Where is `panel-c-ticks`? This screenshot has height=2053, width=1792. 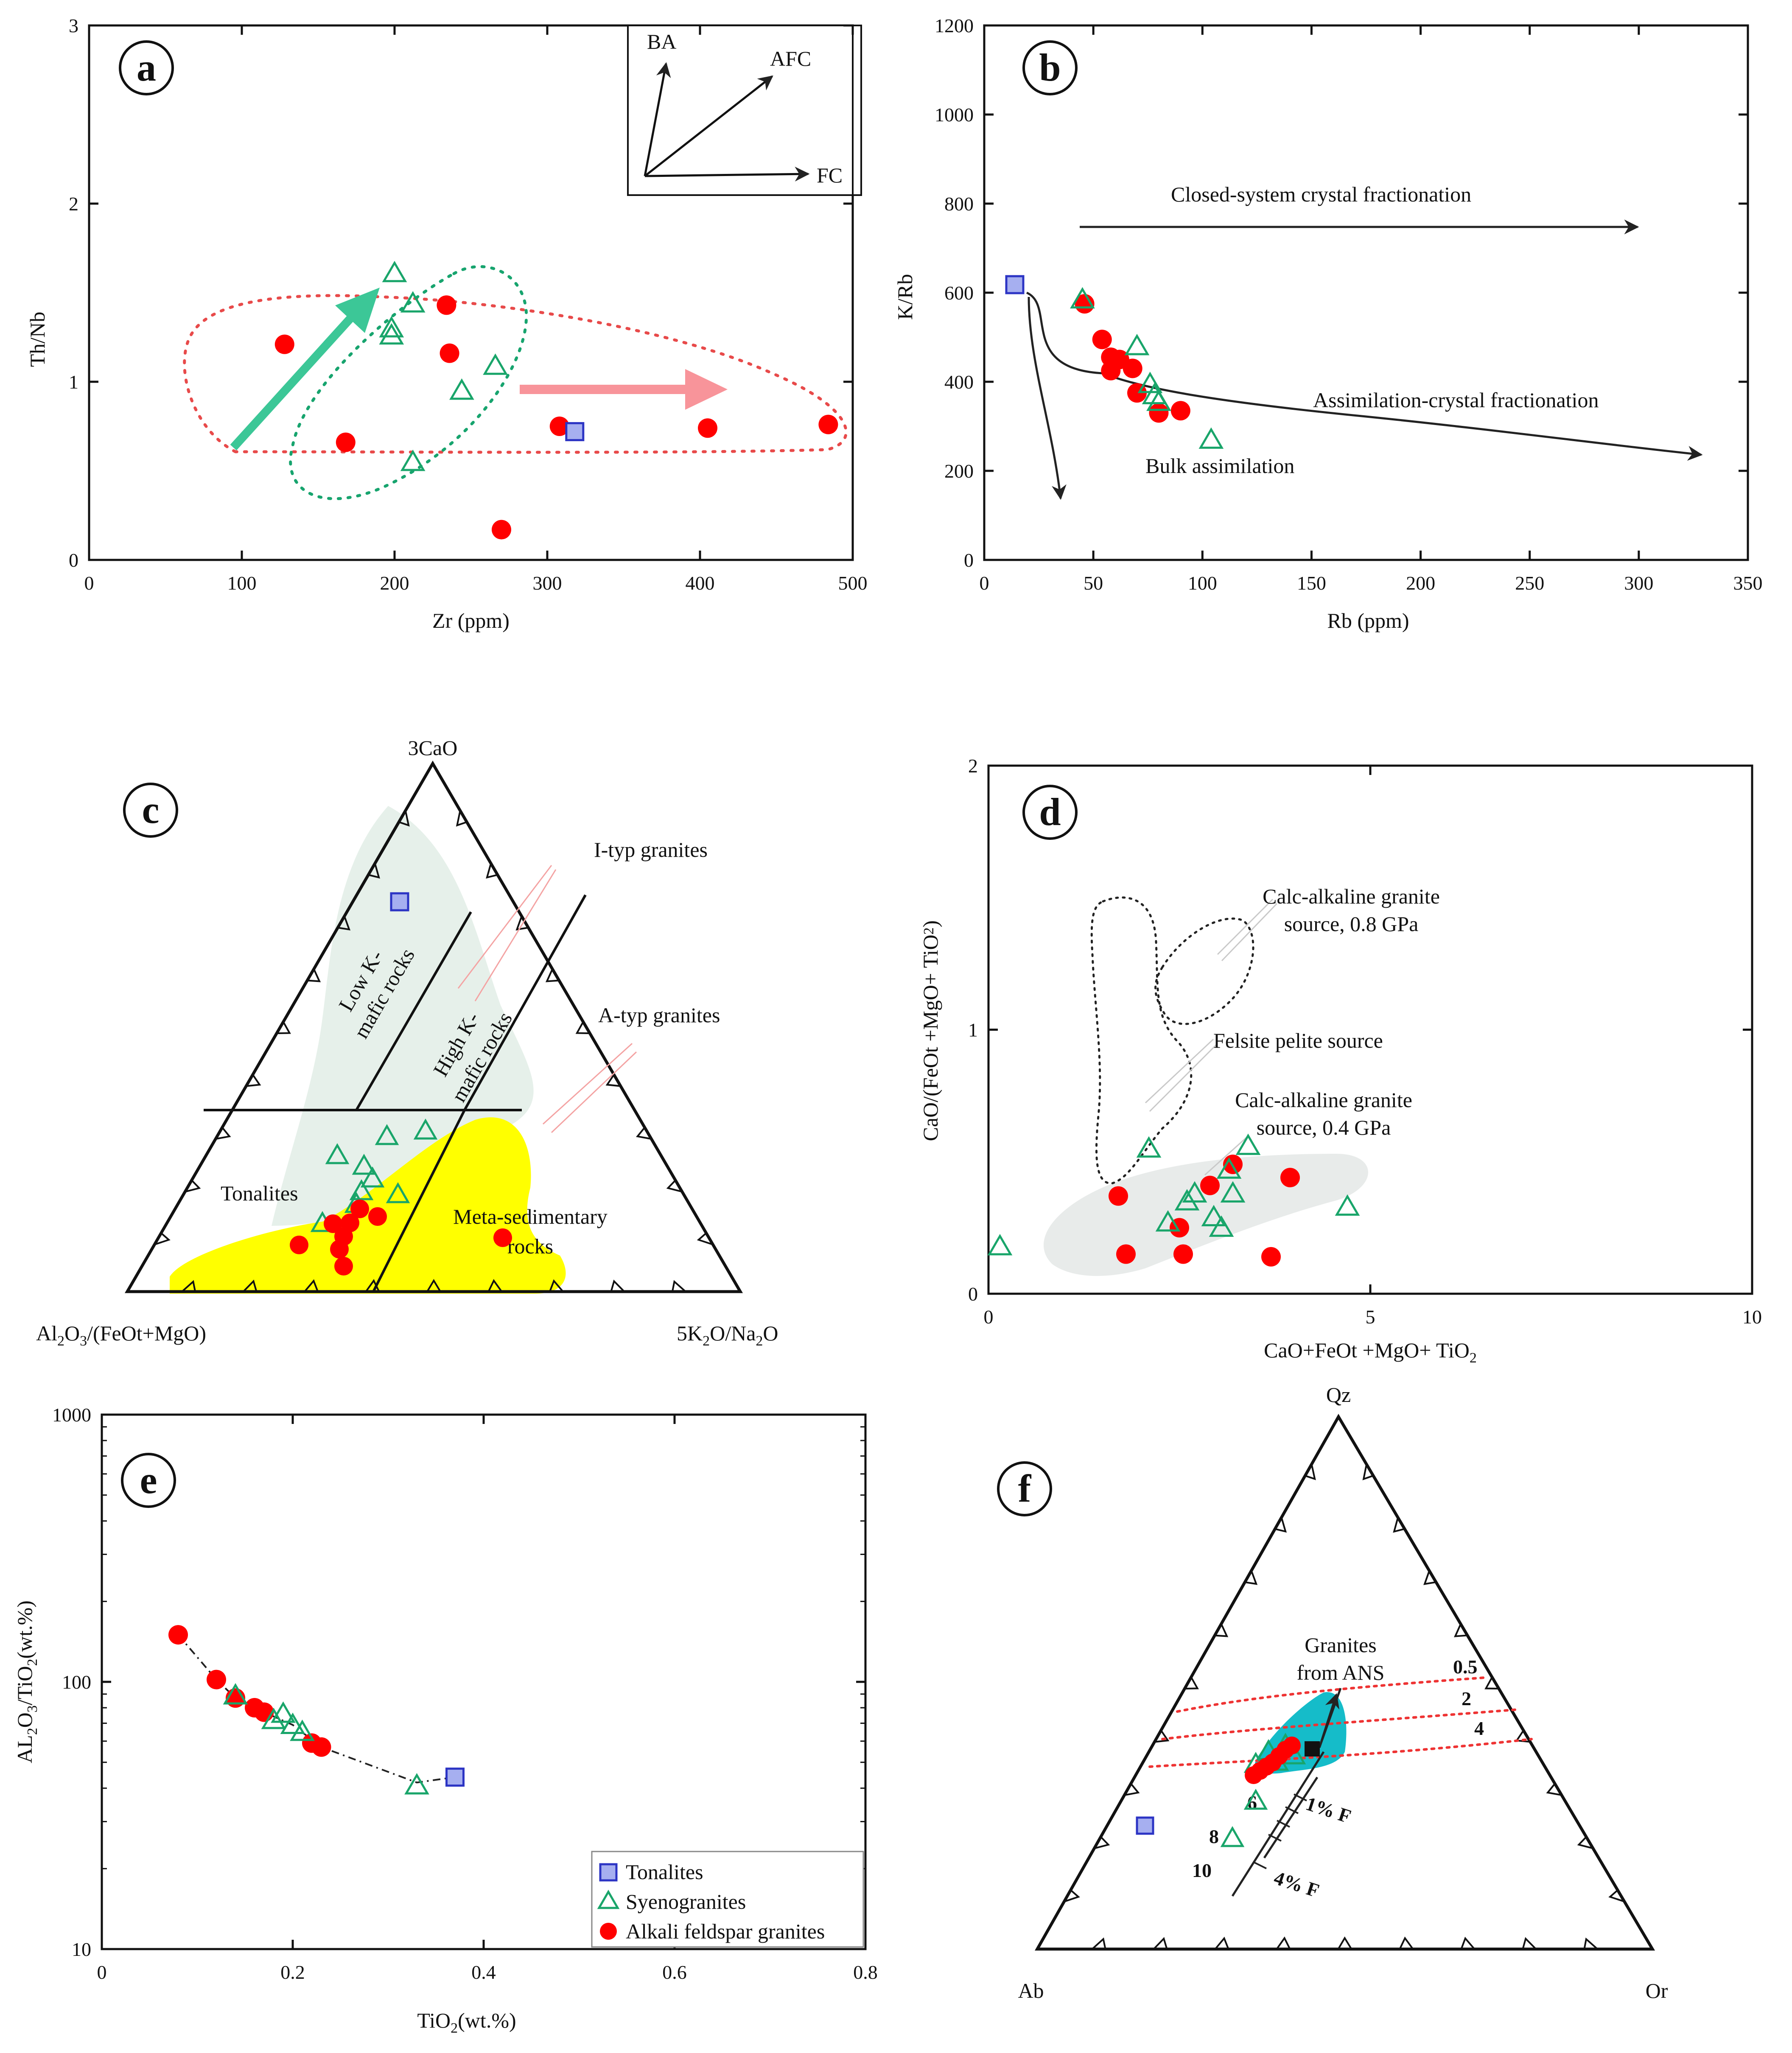 panel-c-ticks is located at coordinates (433, 1051).